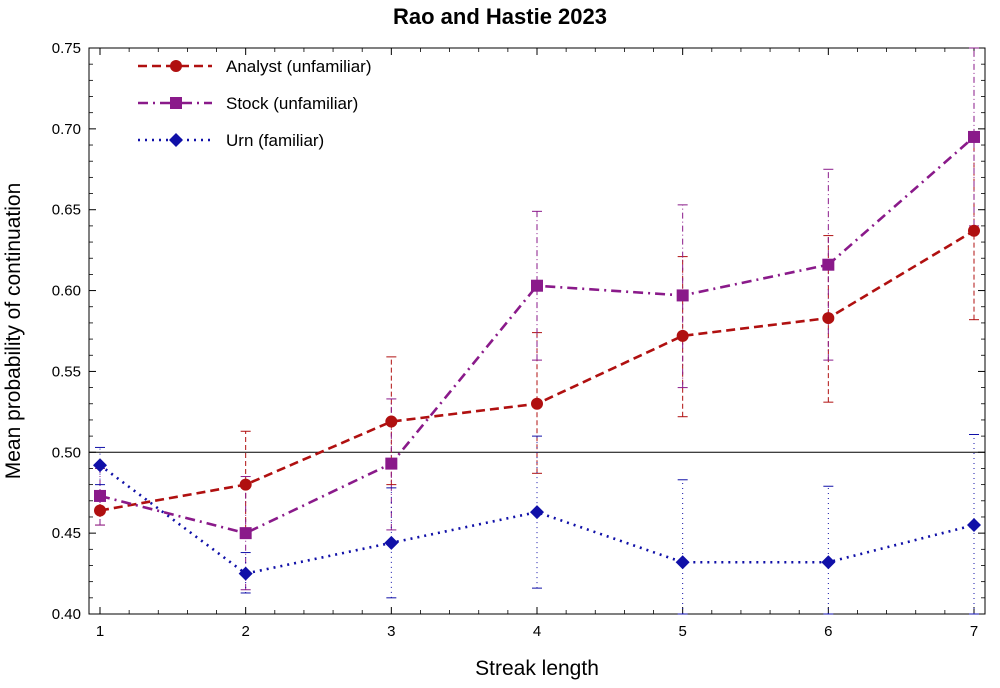 The image size is (1000, 688). What do you see at coordinates (66, 291) in the screenshot?
I see `y-tick-label: 0.60` at bounding box center [66, 291].